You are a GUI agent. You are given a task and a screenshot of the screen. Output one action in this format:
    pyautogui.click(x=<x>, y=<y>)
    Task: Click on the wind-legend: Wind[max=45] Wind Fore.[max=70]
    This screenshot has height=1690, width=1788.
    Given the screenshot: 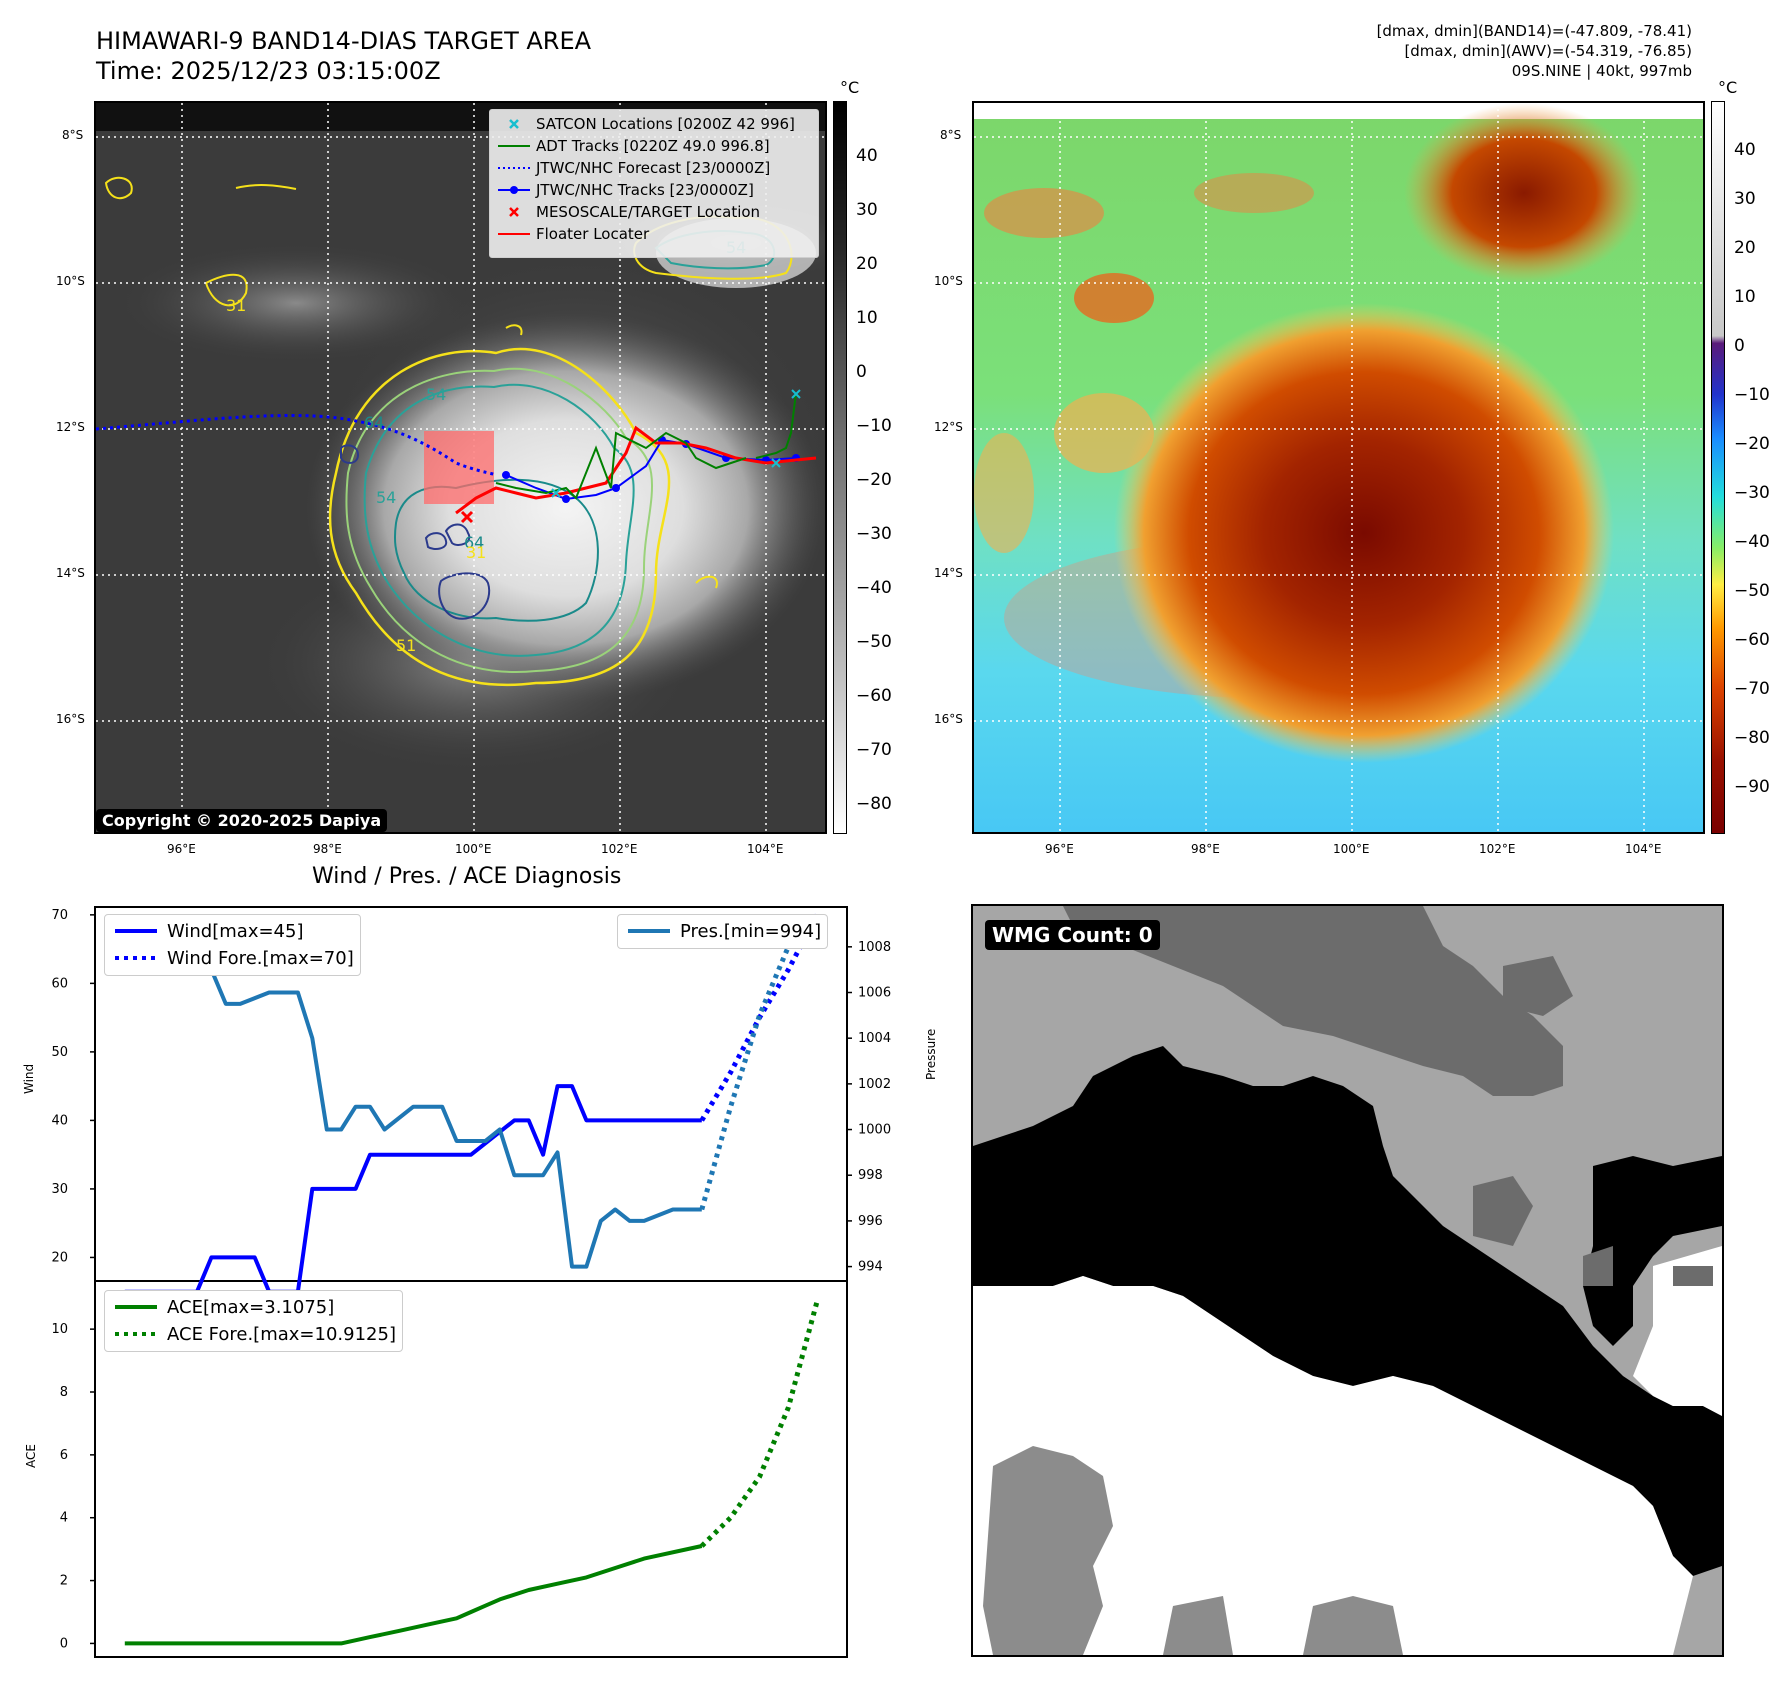 What is the action you would take?
    pyautogui.click(x=232, y=945)
    